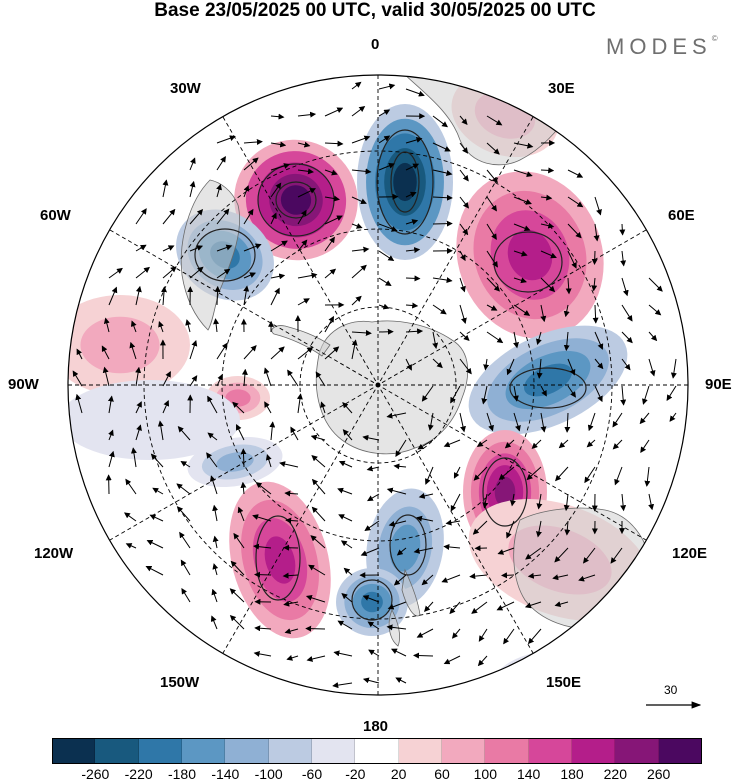  What do you see at coordinates (572, 774) in the screenshot?
I see `colorbar-tick-label: 180` at bounding box center [572, 774].